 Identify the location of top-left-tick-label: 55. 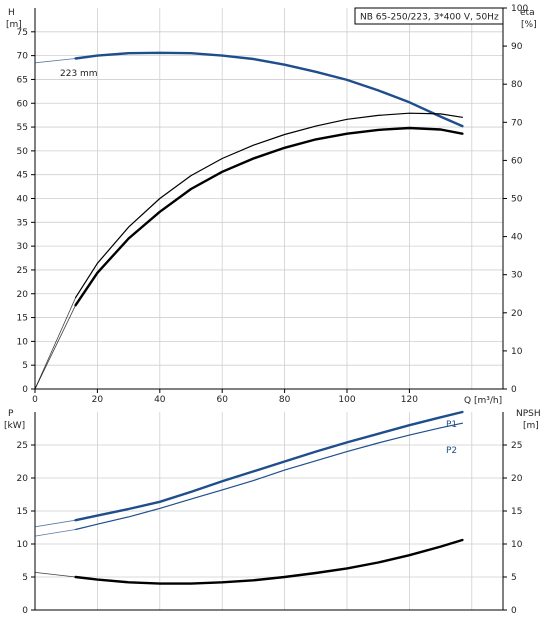
(22, 128).